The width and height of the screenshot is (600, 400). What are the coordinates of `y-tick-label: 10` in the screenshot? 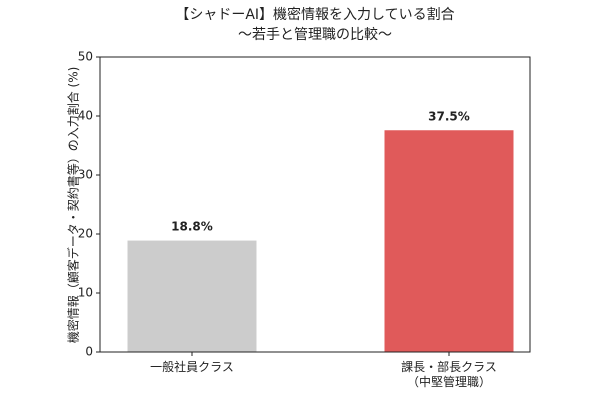 It's located at (85, 293).